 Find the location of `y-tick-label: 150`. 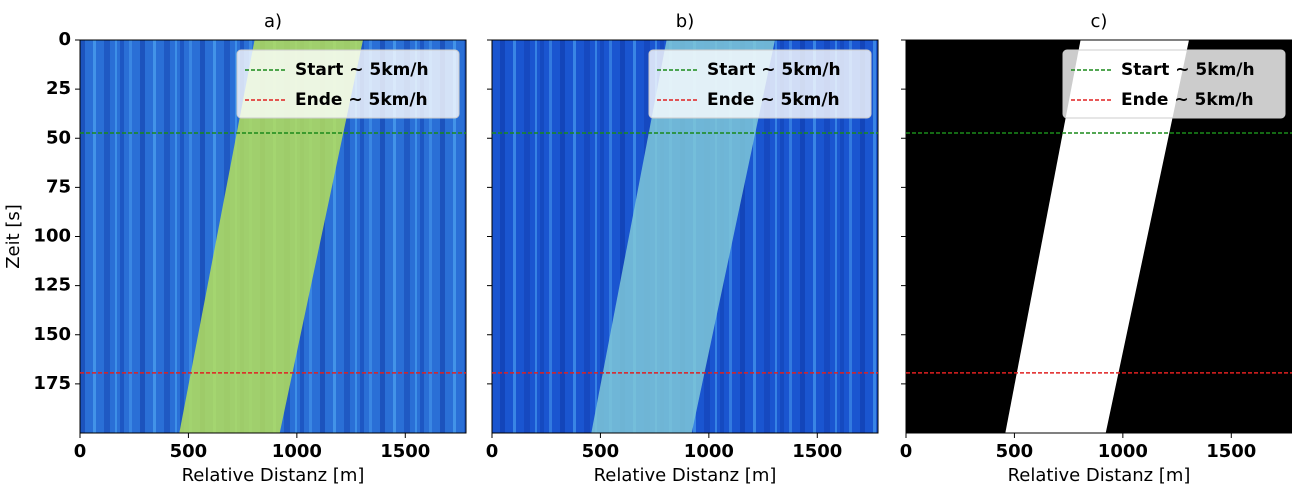

y-tick-label: 150 is located at coordinates (52, 334).